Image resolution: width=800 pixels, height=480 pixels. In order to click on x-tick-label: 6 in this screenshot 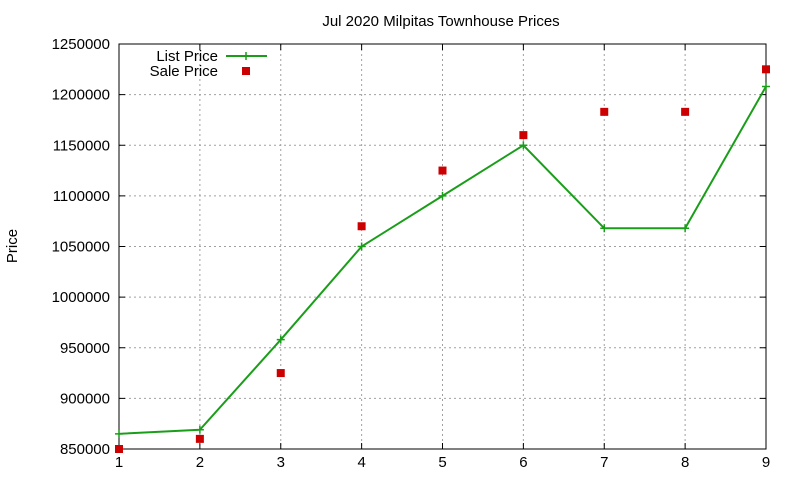, I will do `click(523, 462)`.